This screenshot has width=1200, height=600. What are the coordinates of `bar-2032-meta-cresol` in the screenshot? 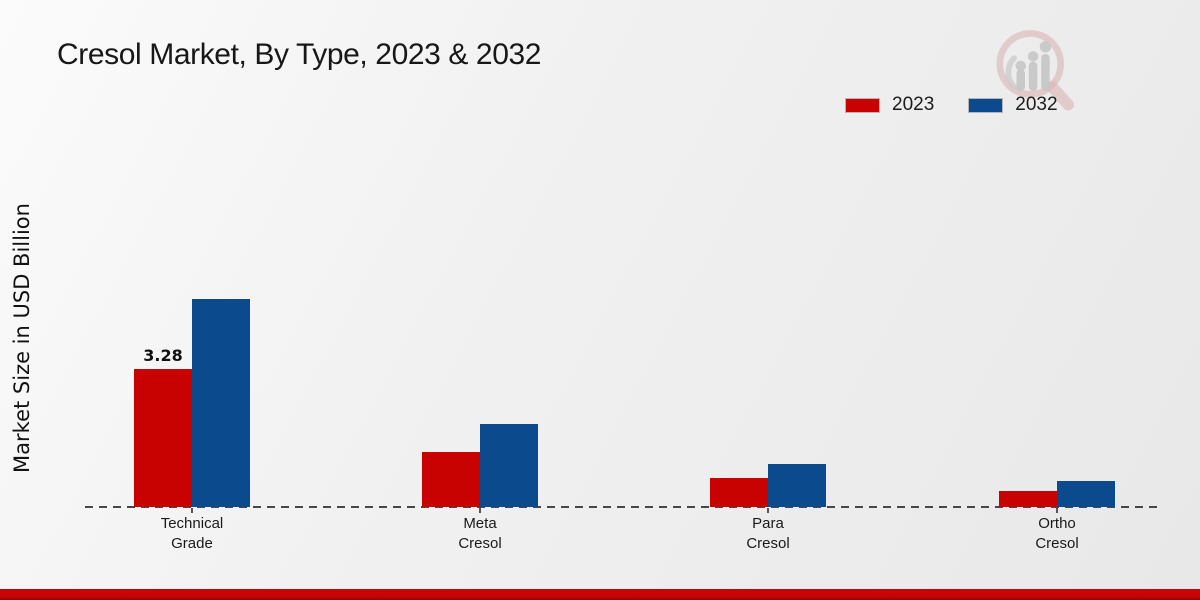 It's located at (509, 465).